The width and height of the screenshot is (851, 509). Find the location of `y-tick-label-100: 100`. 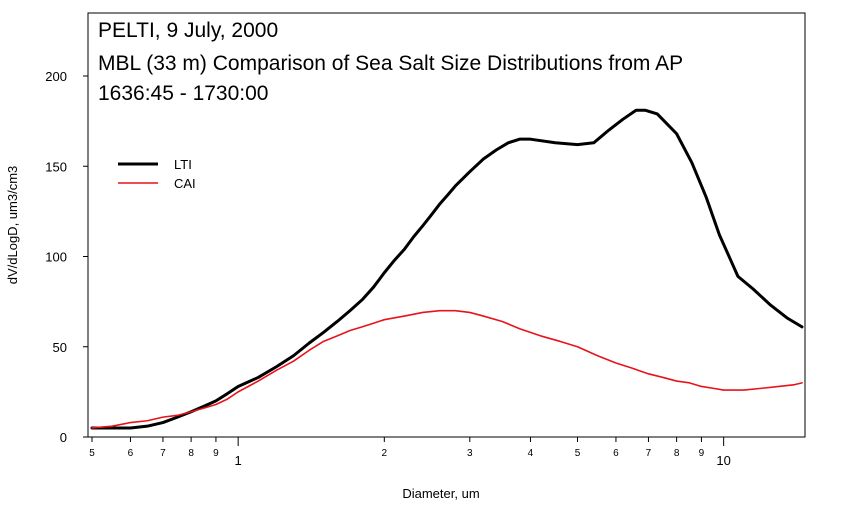

y-tick-label-100: 100 is located at coordinates (56, 257).